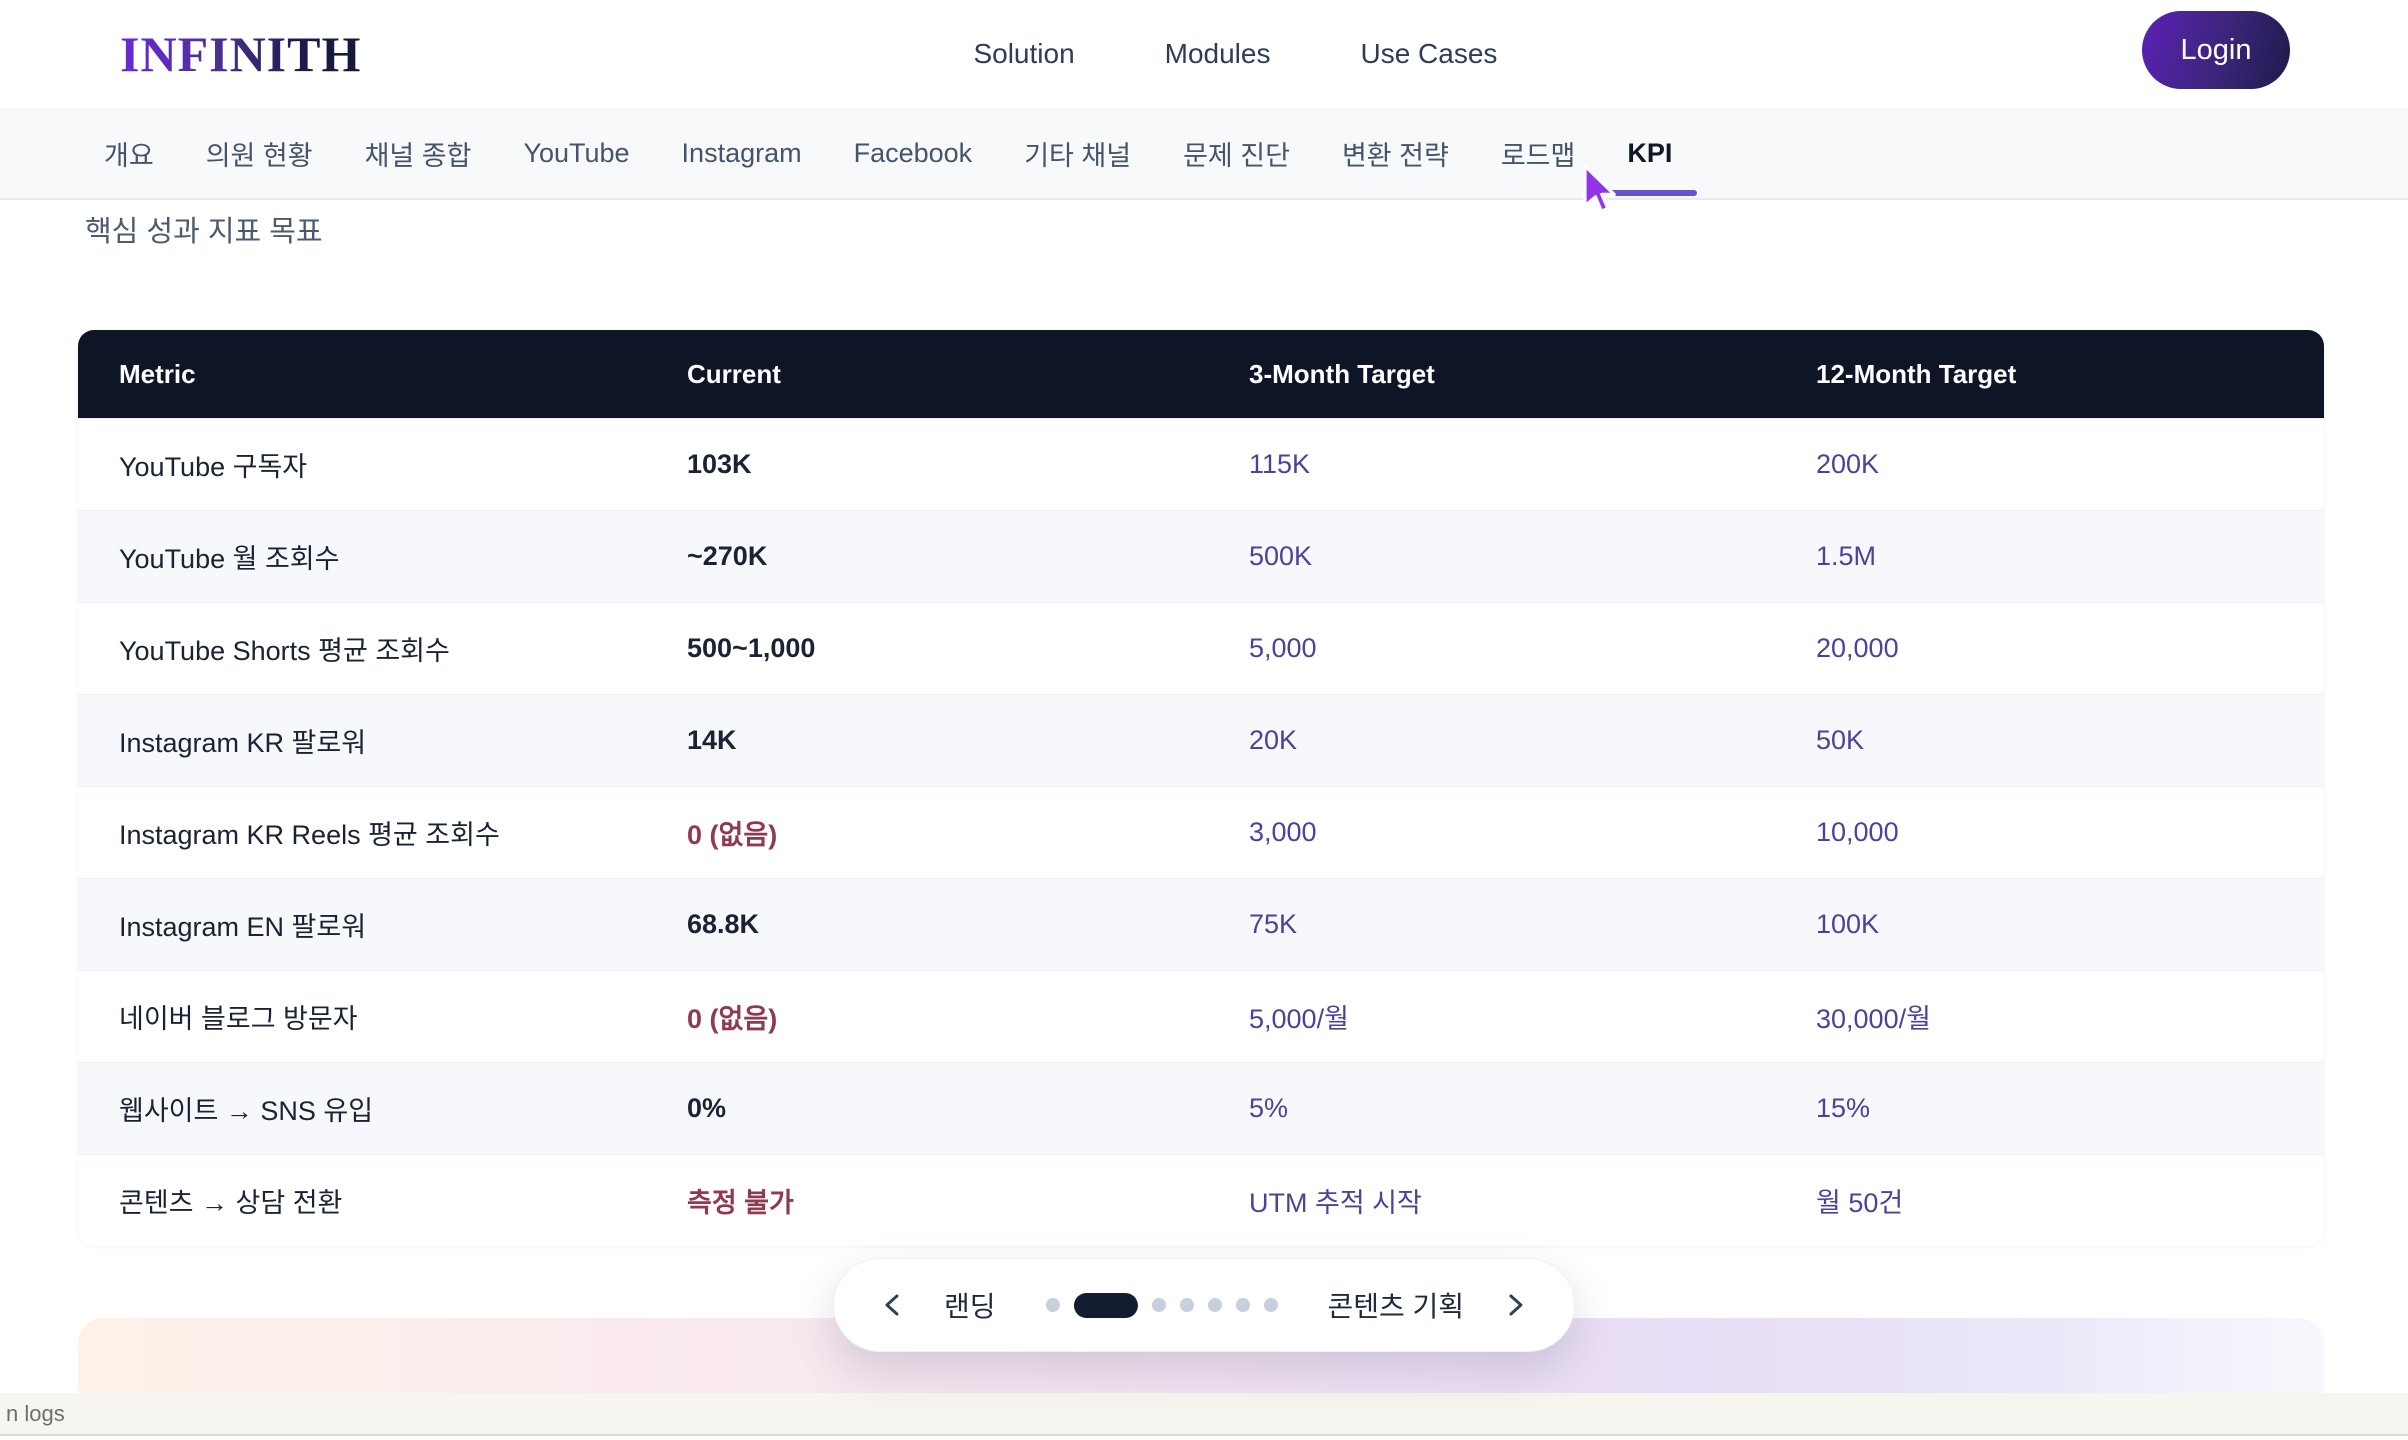 The height and width of the screenshot is (1440, 2408). What do you see at coordinates (712, 740) in the screenshot?
I see `current-value-cell: 14K` at bounding box center [712, 740].